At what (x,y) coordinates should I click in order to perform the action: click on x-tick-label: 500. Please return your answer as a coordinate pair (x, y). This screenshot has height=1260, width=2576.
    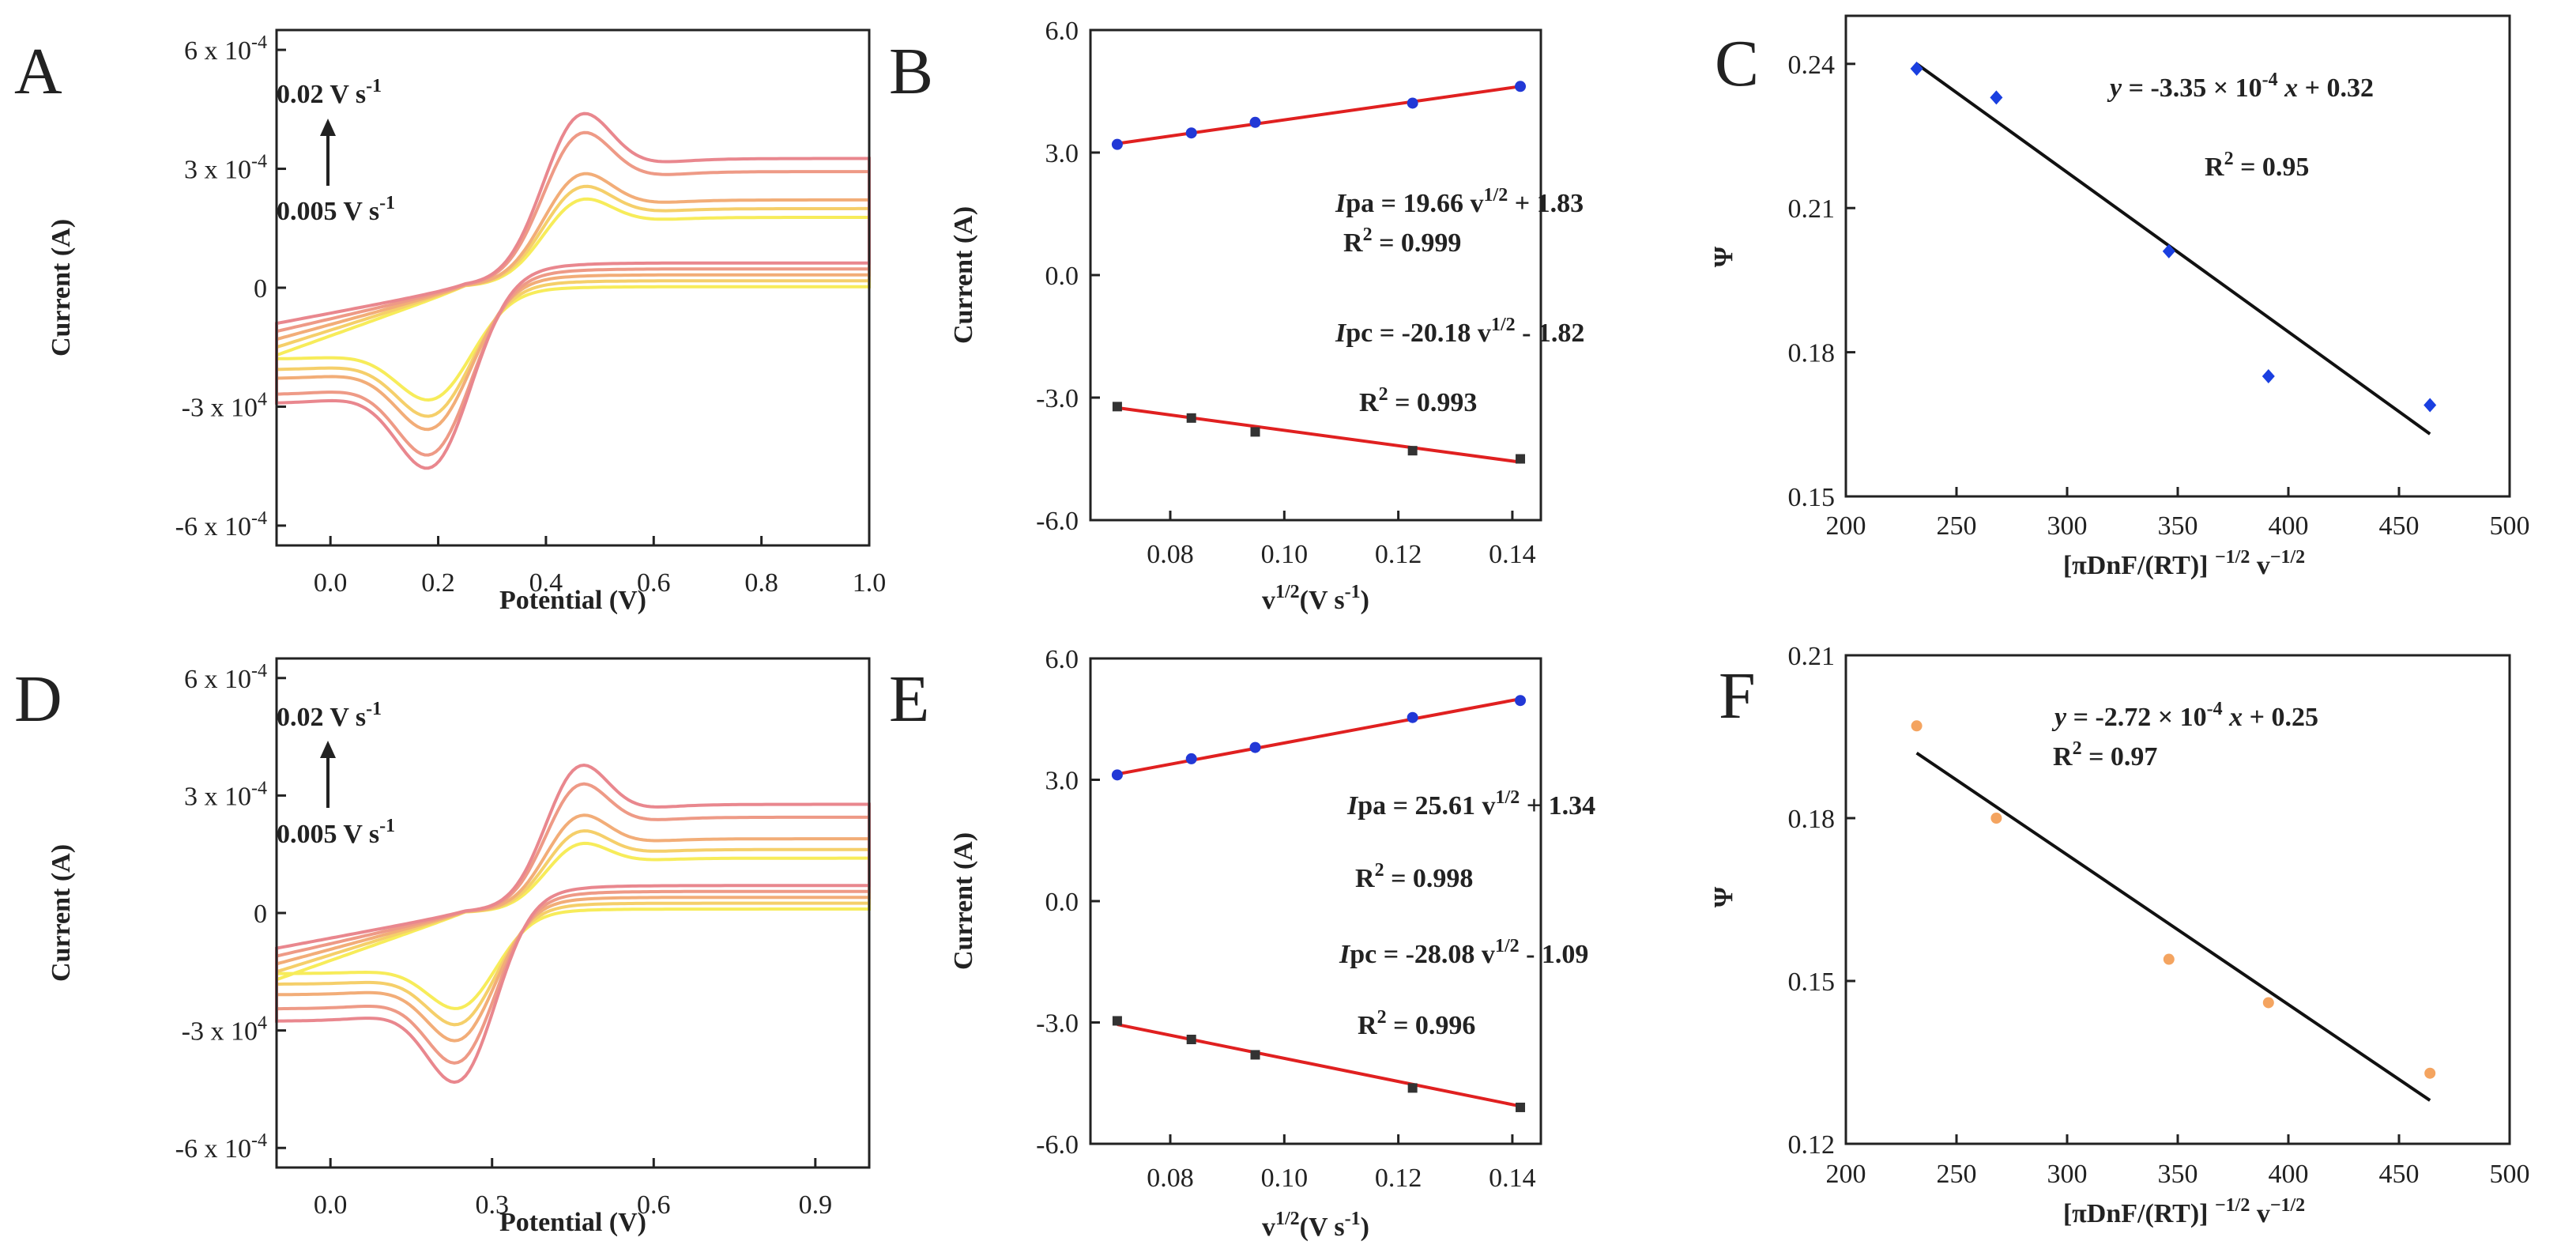
    Looking at the image, I should click on (2510, 526).